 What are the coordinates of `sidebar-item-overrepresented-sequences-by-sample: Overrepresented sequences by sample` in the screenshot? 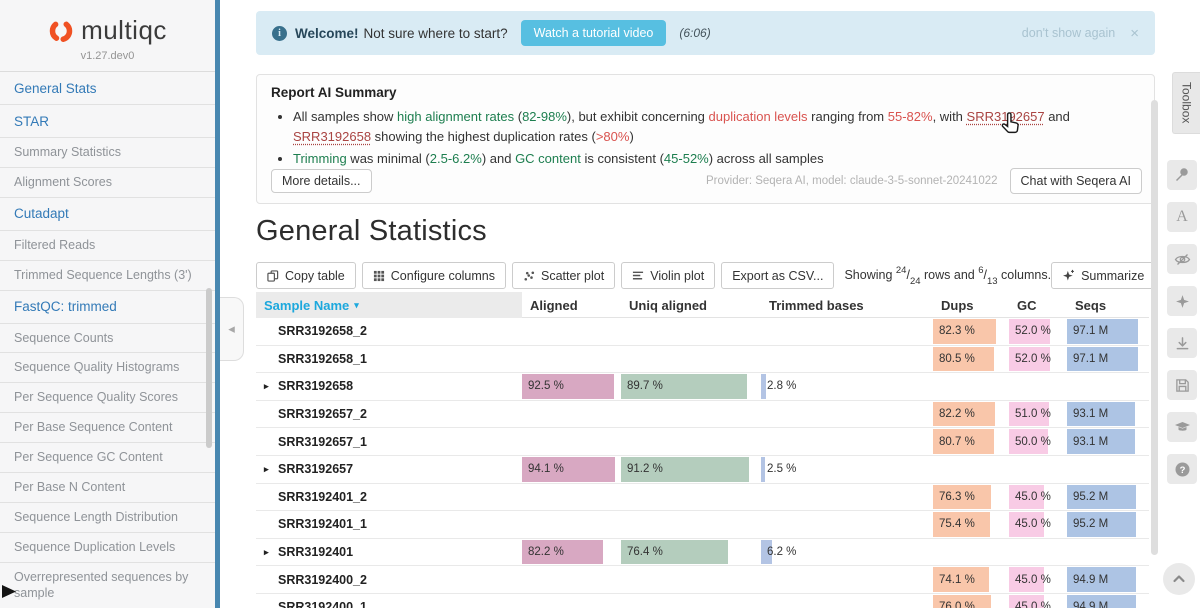 It's located at (107, 585).